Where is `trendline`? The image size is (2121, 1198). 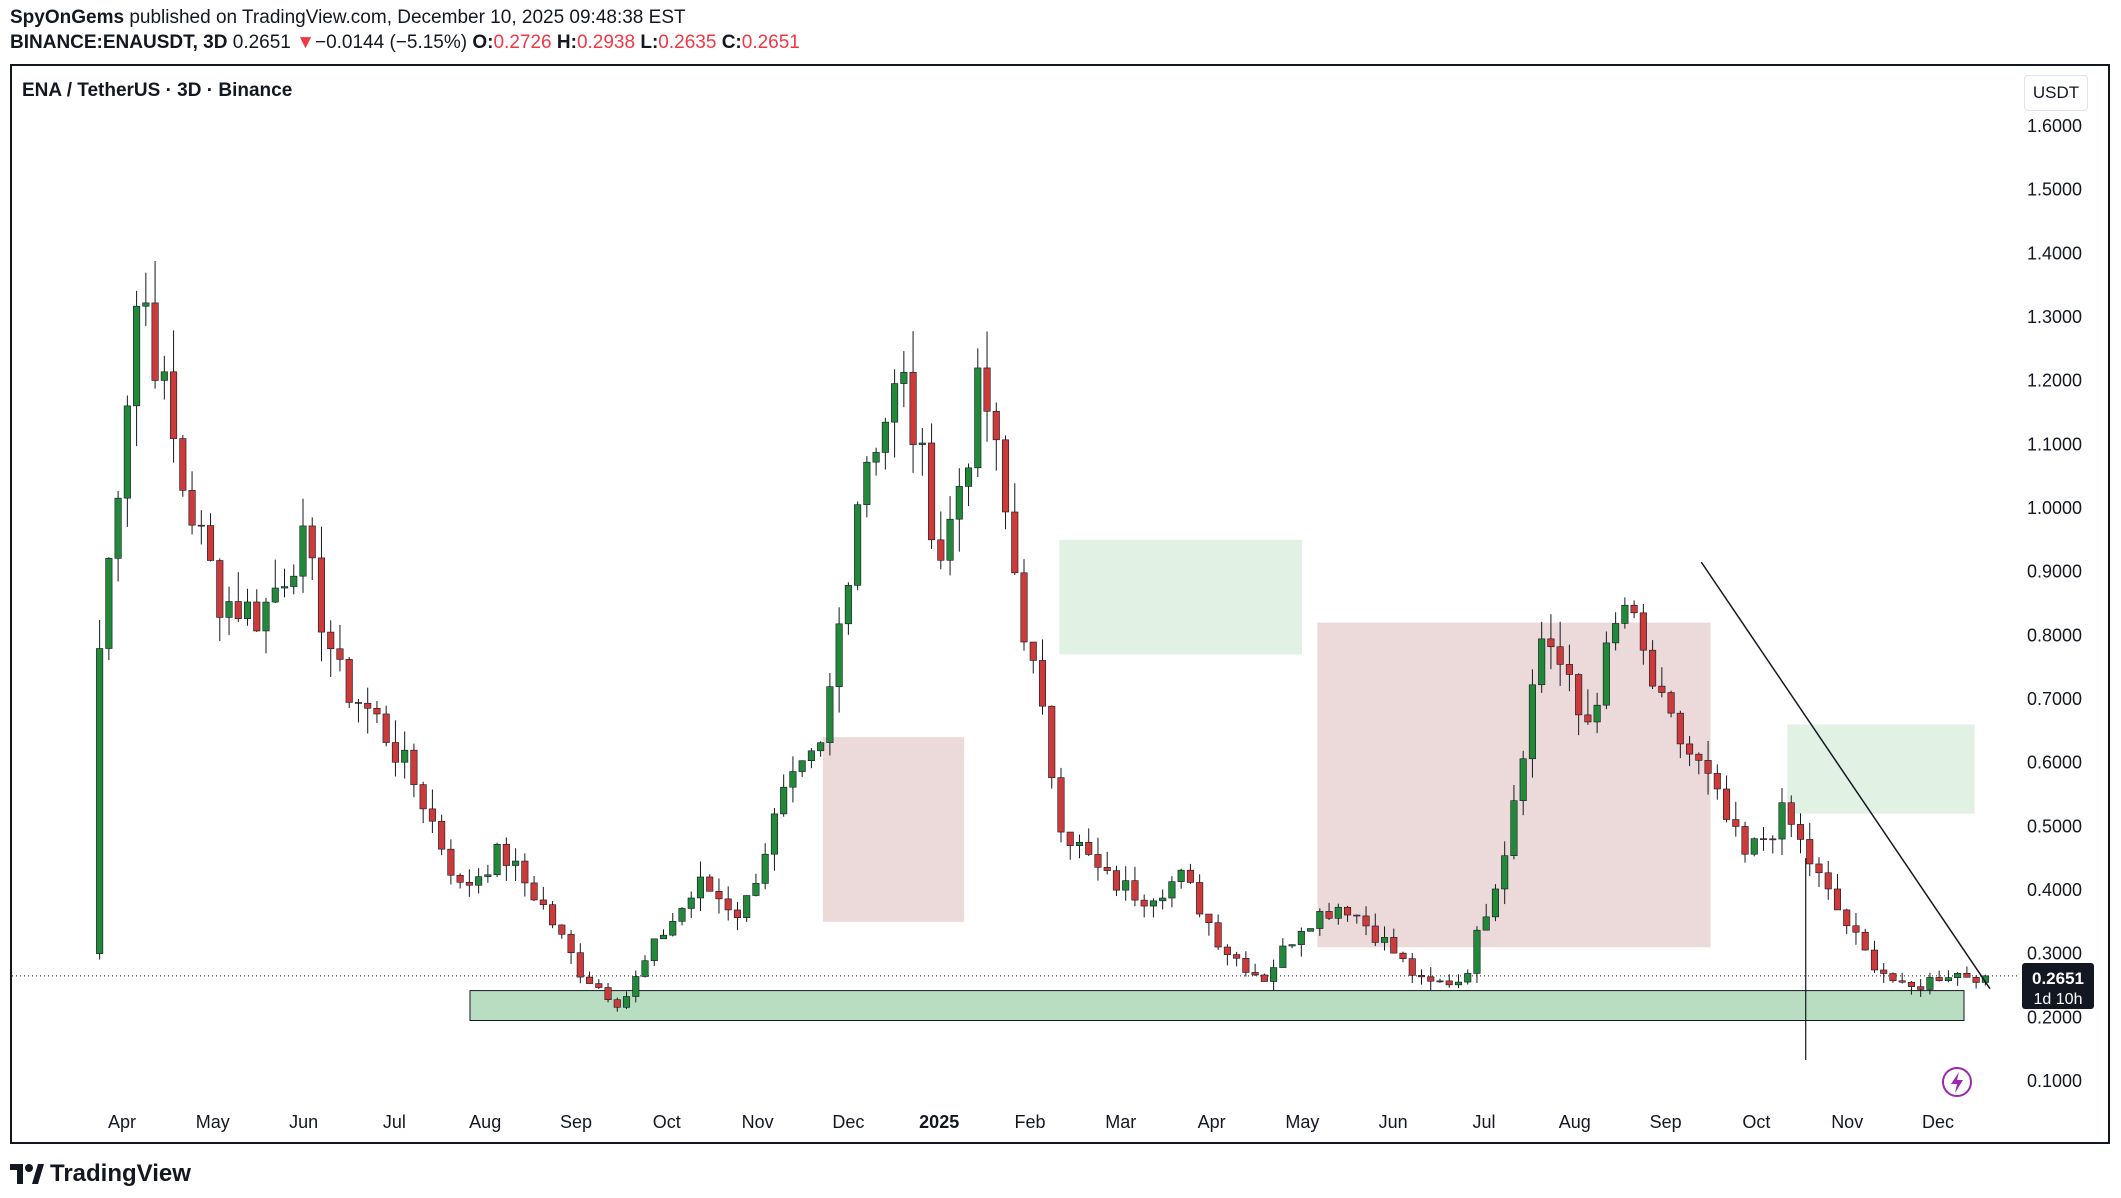
trendline is located at coordinates (1845, 775).